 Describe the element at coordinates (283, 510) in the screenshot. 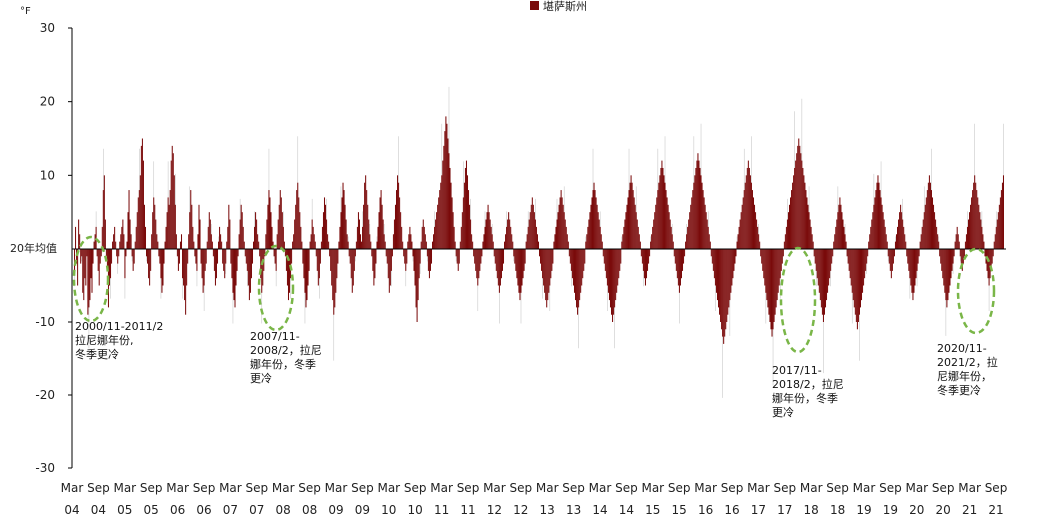

I see `x-tick-year: 08` at that location.